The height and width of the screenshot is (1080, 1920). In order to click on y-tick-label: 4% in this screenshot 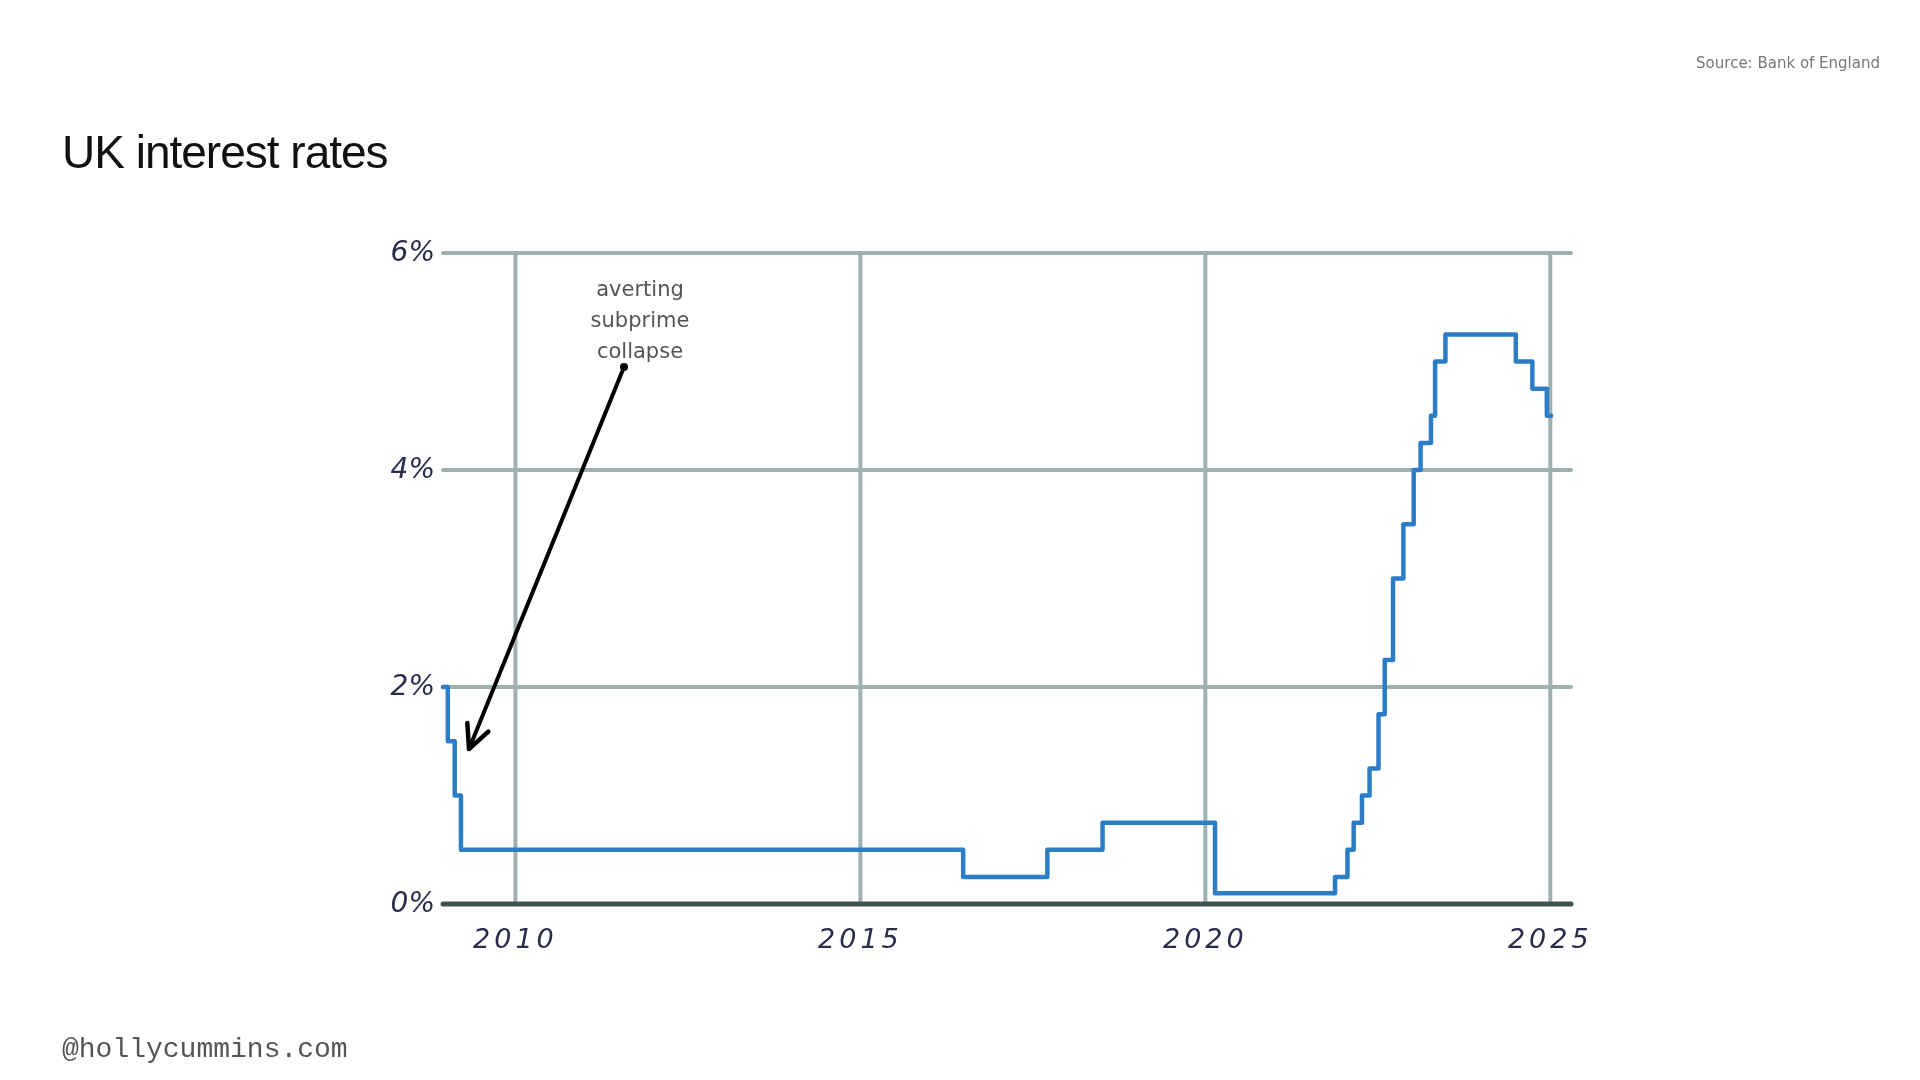, I will do `click(412, 468)`.